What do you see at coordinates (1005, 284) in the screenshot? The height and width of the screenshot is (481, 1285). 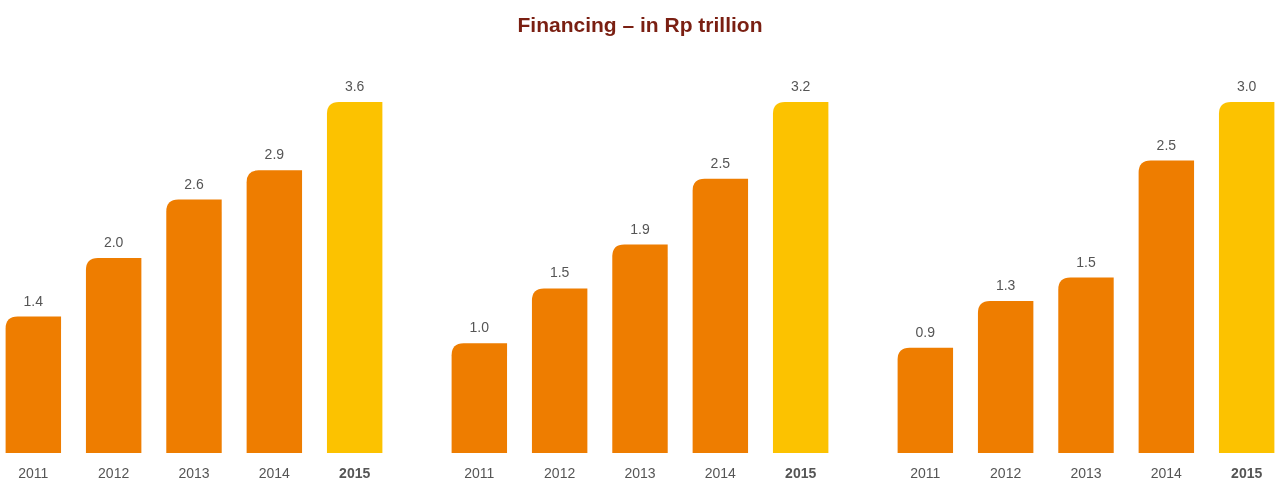 I see `data-label: 1.3` at bounding box center [1005, 284].